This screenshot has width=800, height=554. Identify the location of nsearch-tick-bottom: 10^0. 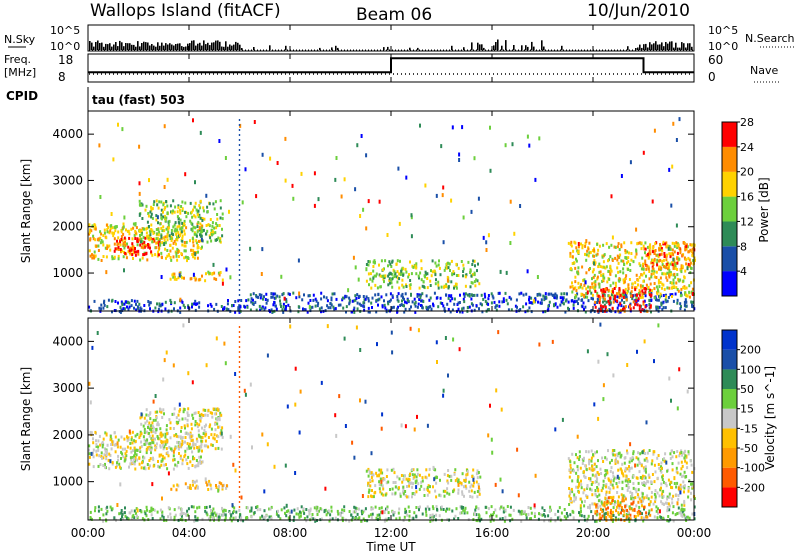
(723, 46).